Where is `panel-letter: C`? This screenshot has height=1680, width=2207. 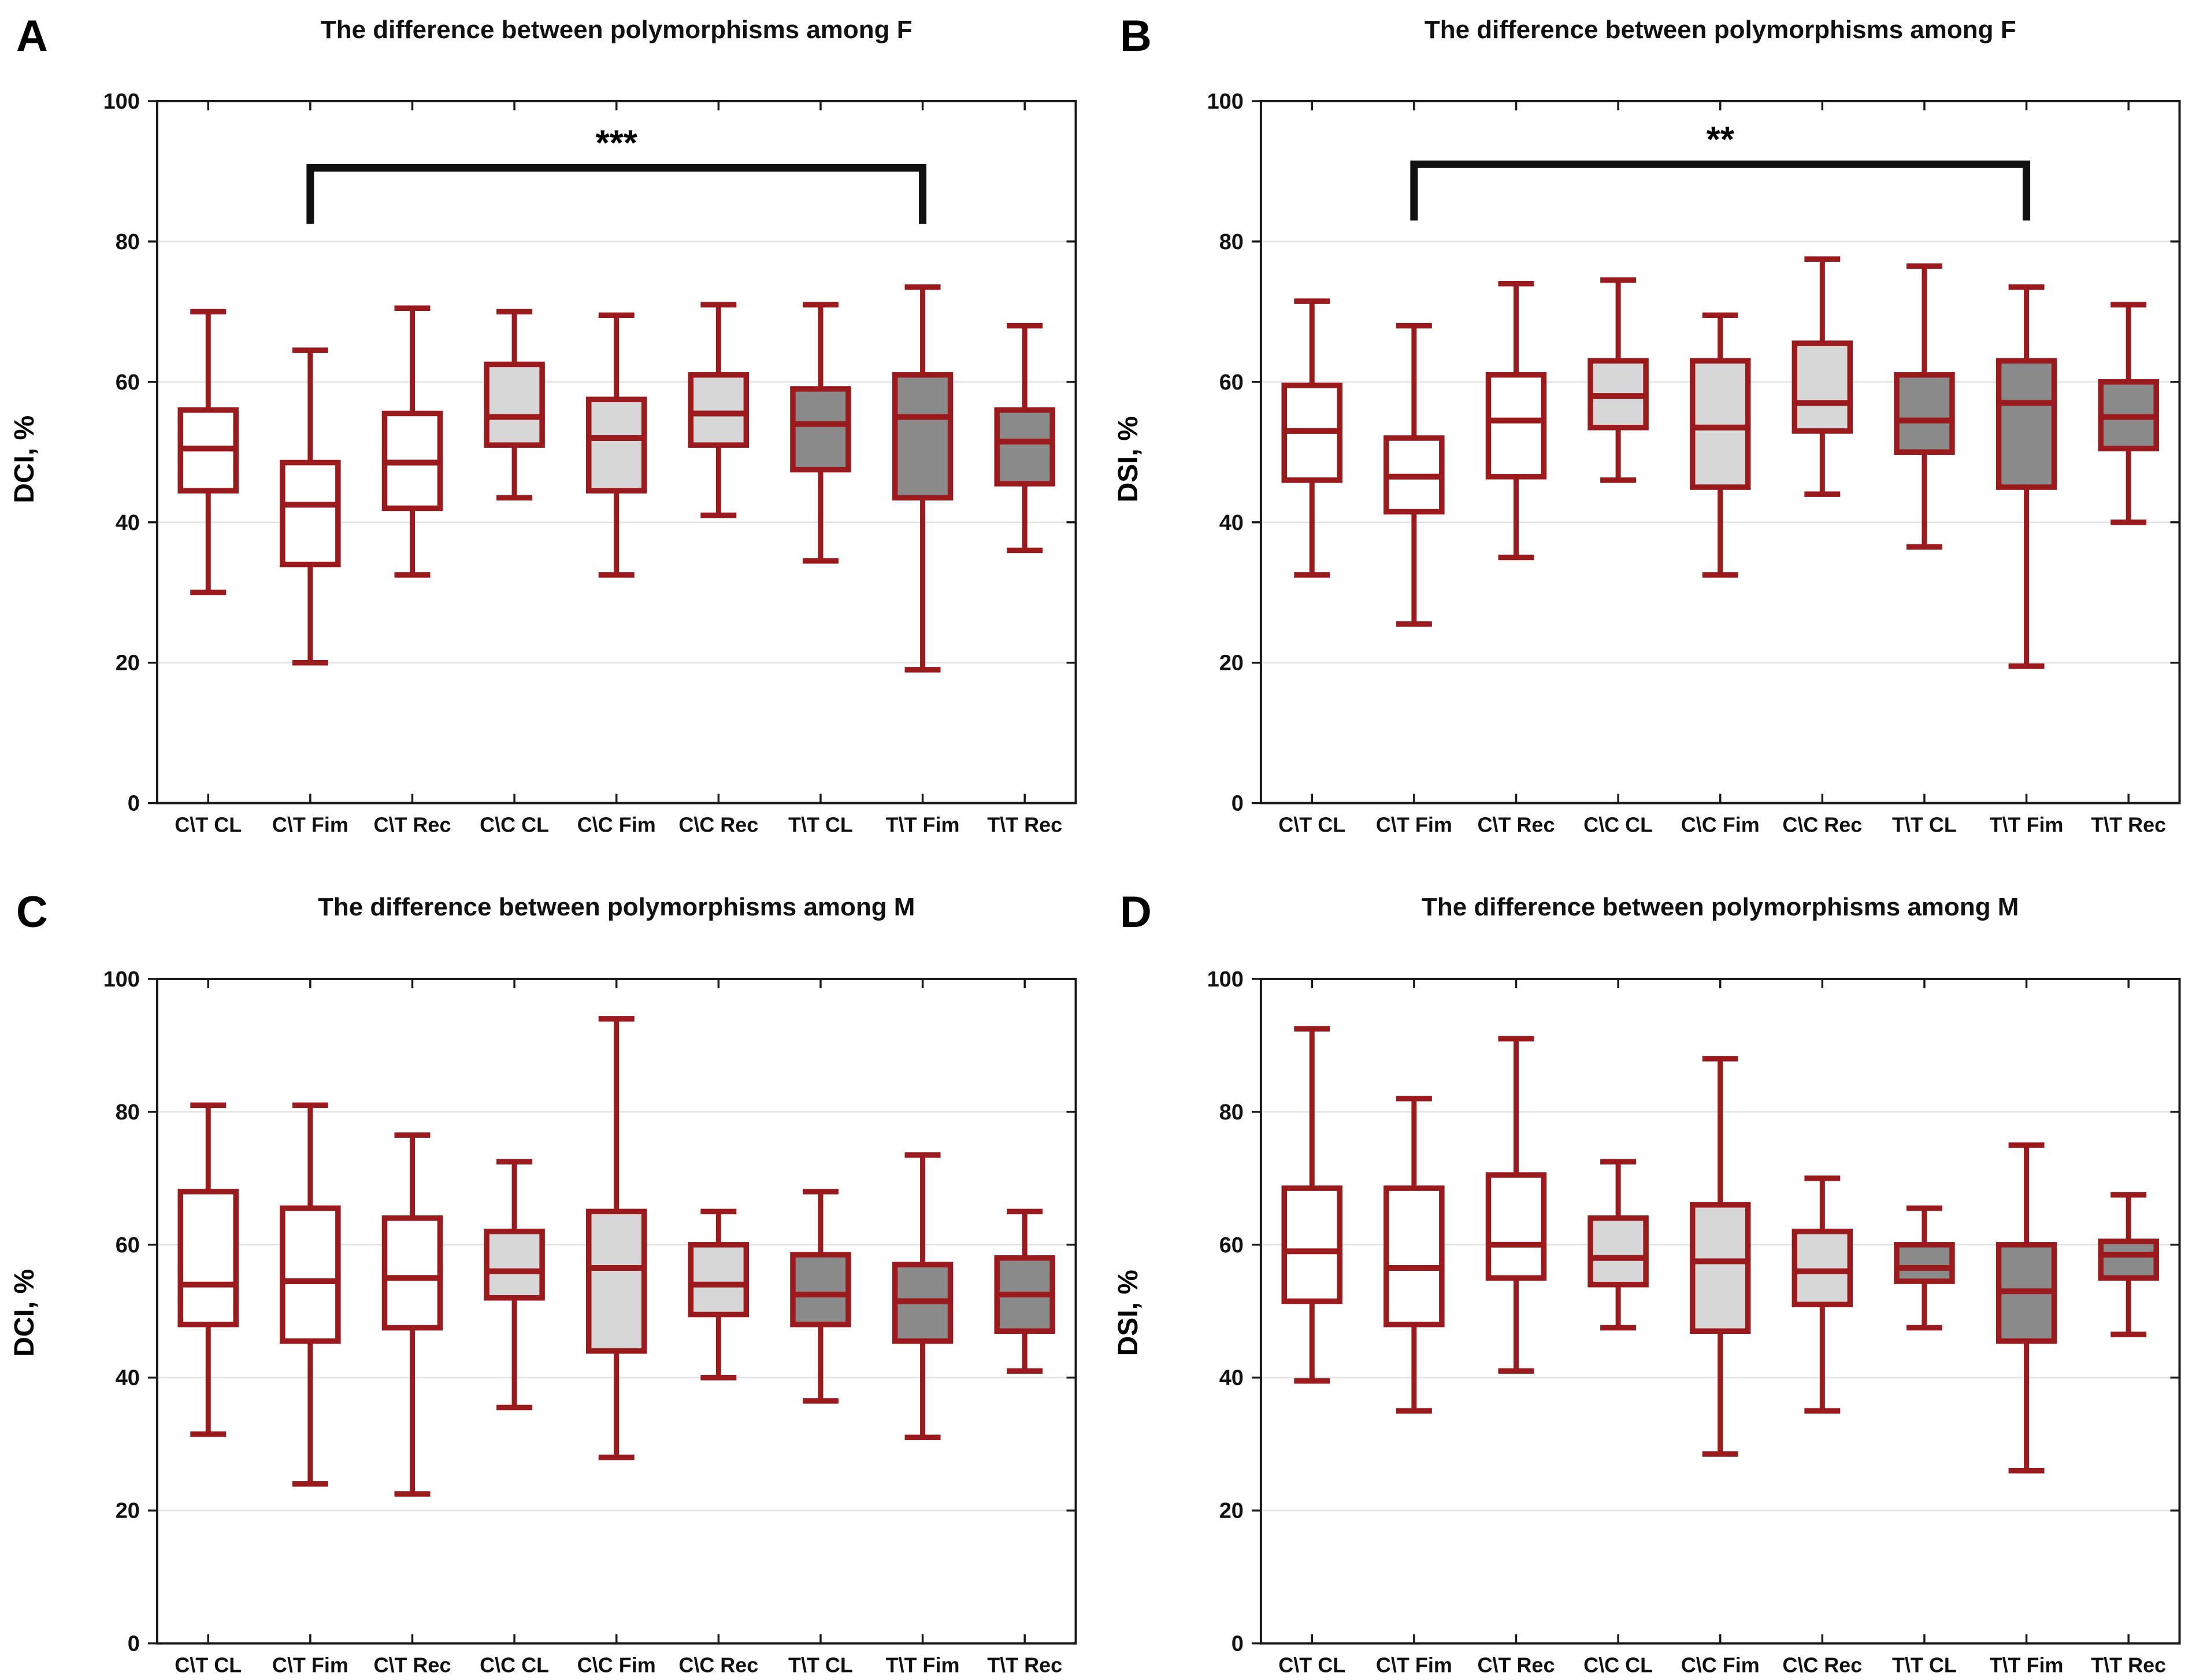
panel-letter: C is located at coordinates (32, 912).